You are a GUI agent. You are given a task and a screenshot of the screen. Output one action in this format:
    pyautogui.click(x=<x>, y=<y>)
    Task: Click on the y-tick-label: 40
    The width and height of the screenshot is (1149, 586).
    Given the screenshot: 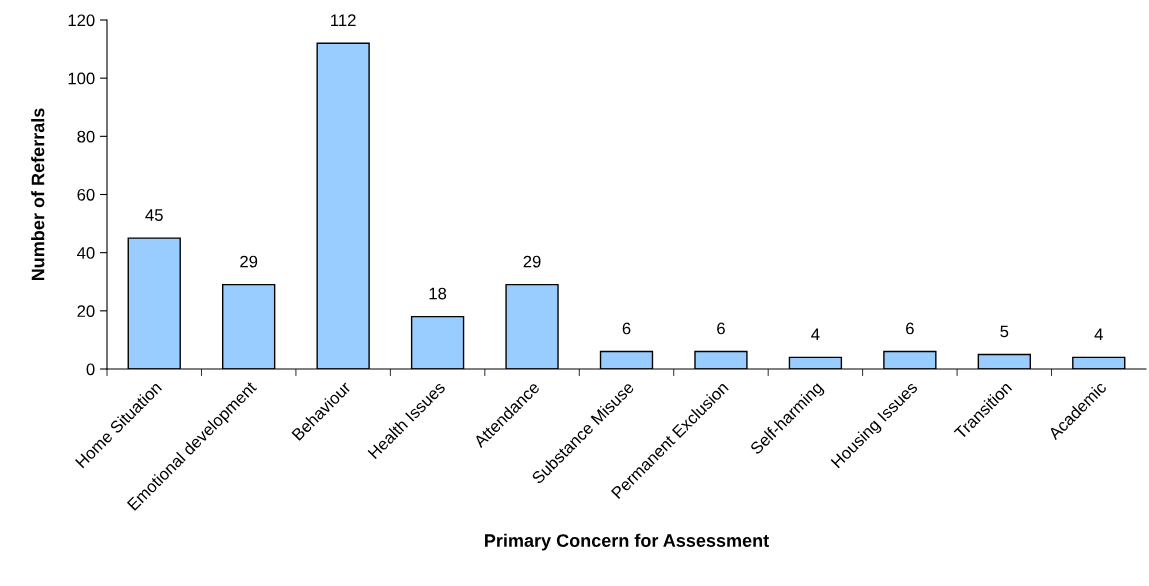 What is the action you would take?
    pyautogui.click(x=86, y=253)
    